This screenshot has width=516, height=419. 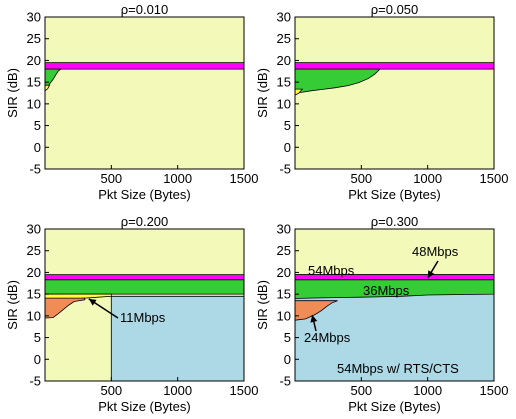 What do you see at coordinates (395, 221) in the screenshot?
I see `chart-title: ρ=0.300` at bounding box center [395, 221].